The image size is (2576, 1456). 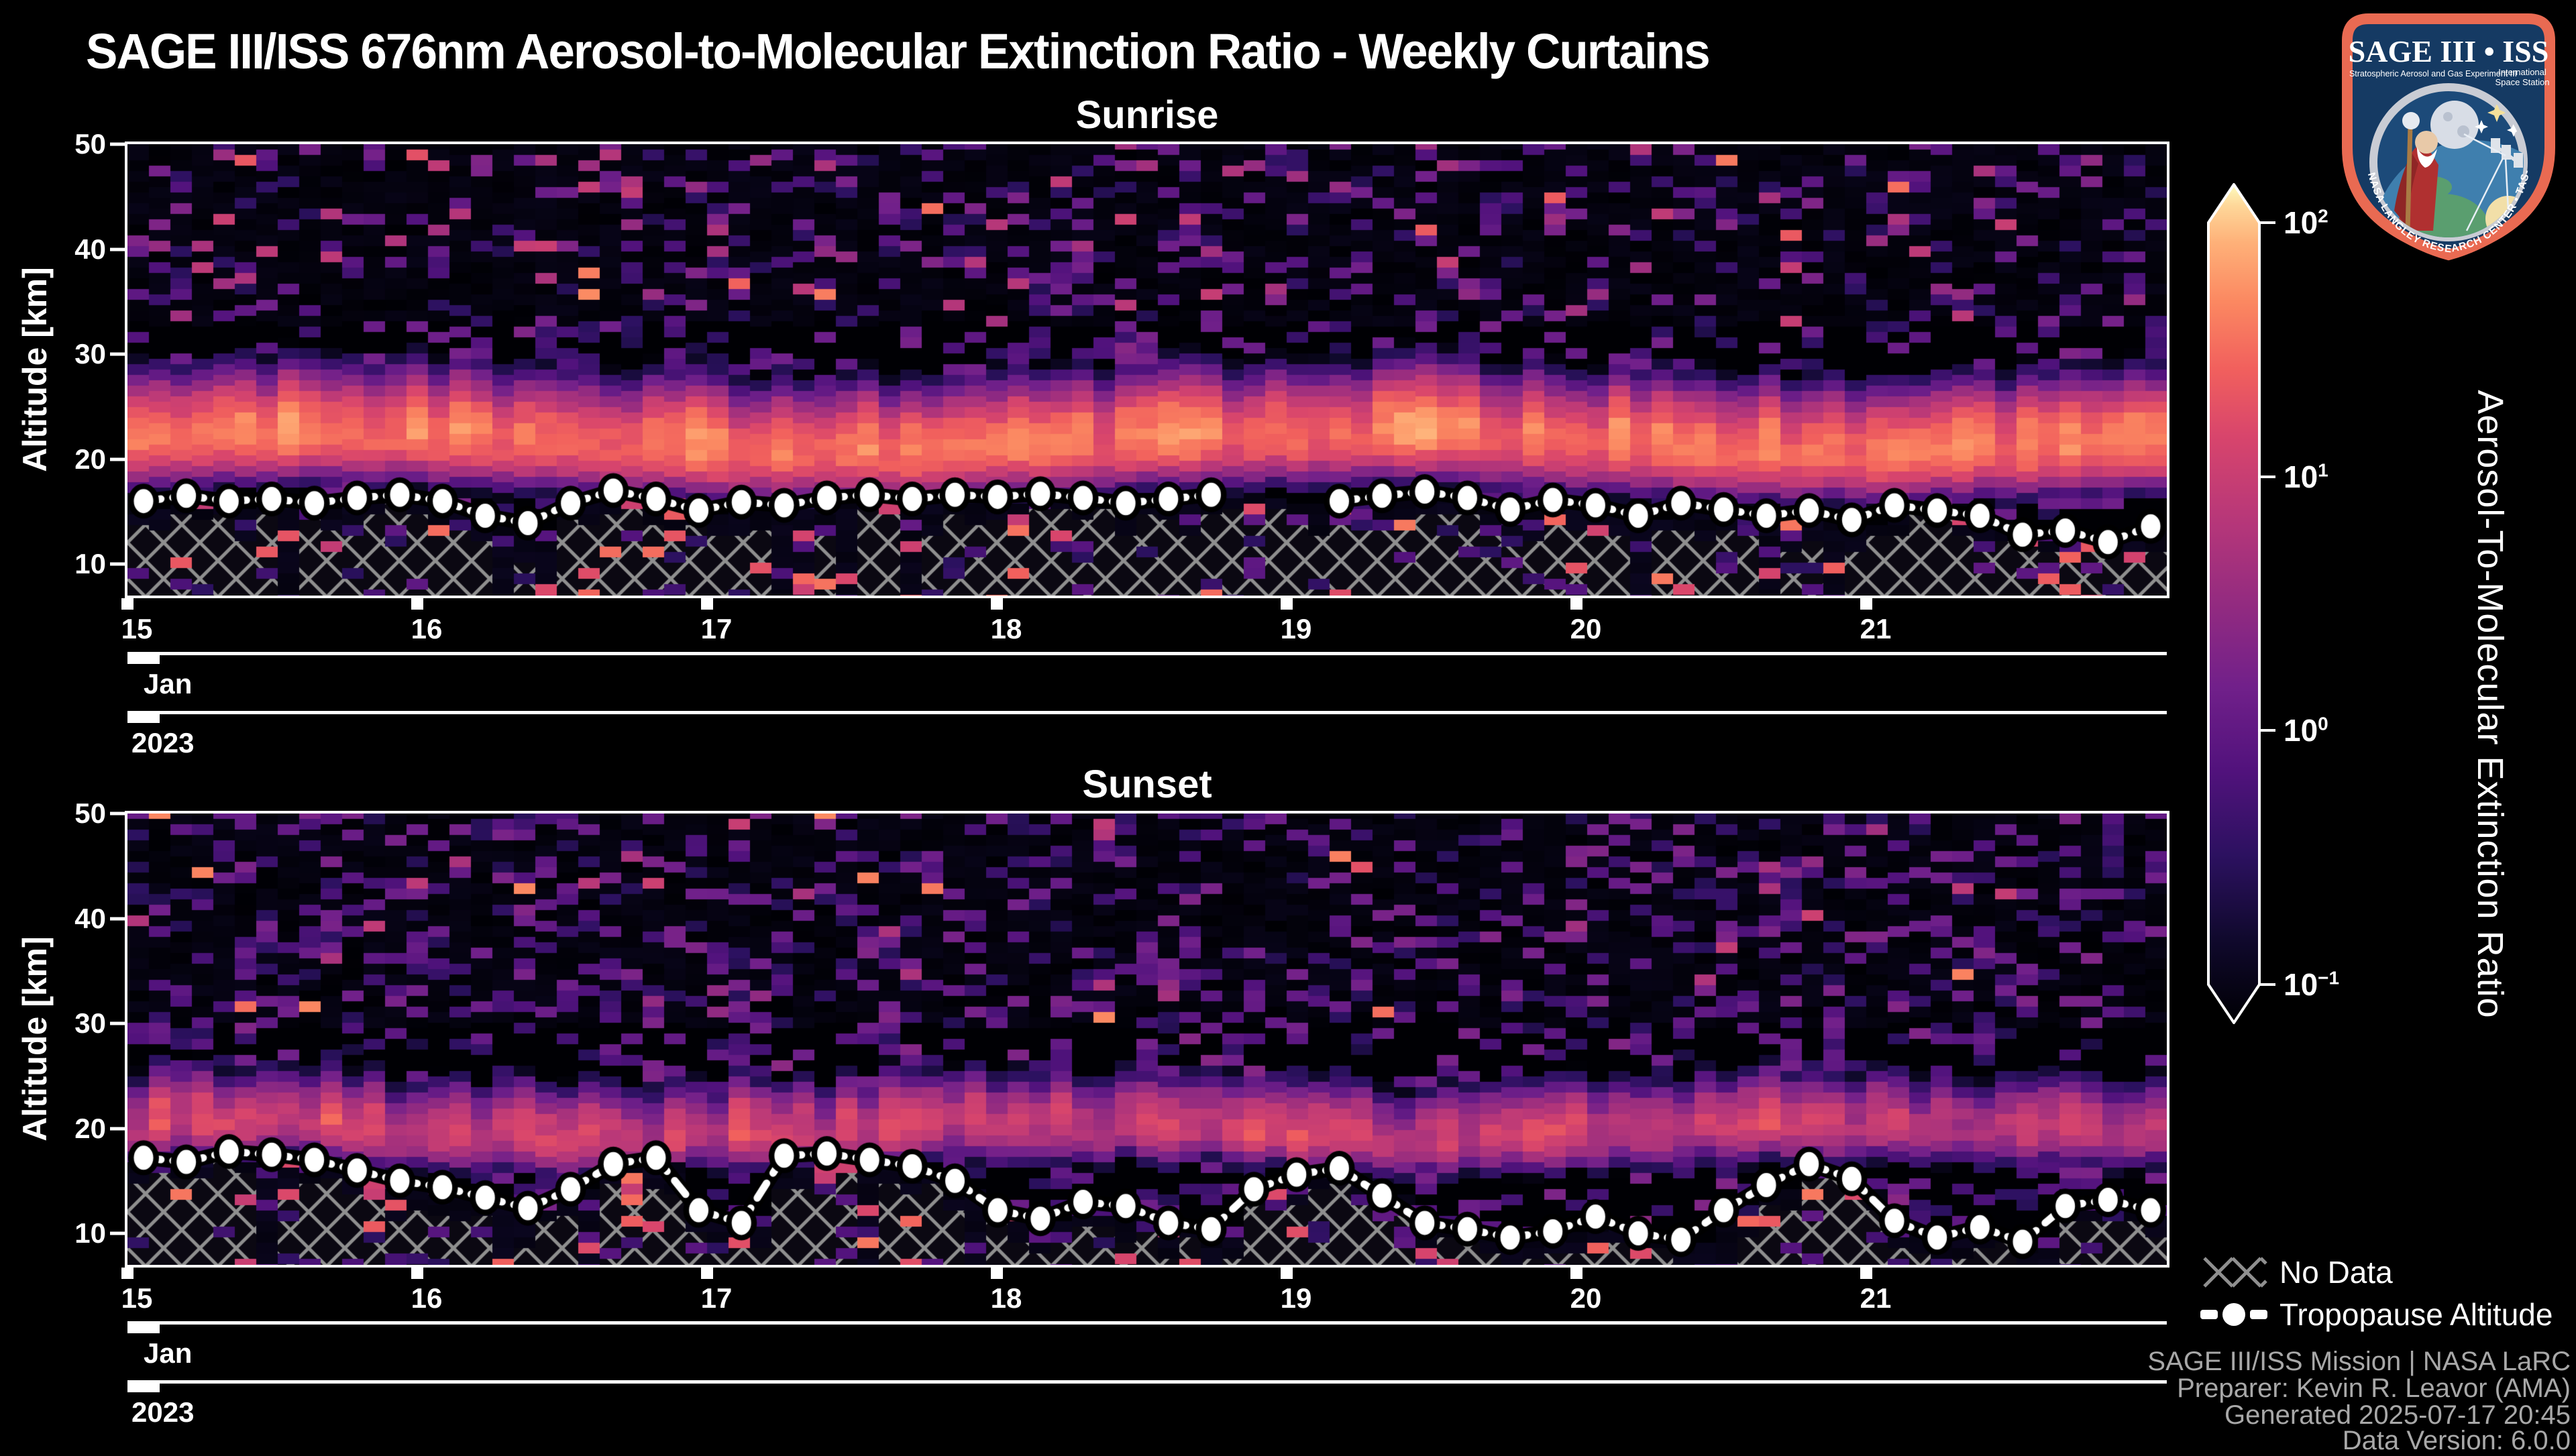 What do you see at coordinates (2490, 704) in the screenshot?
I see `colorbar-axis-label: Aerosol-To-Molecular Extinction Ratio` at bounding box center [2490, 704].